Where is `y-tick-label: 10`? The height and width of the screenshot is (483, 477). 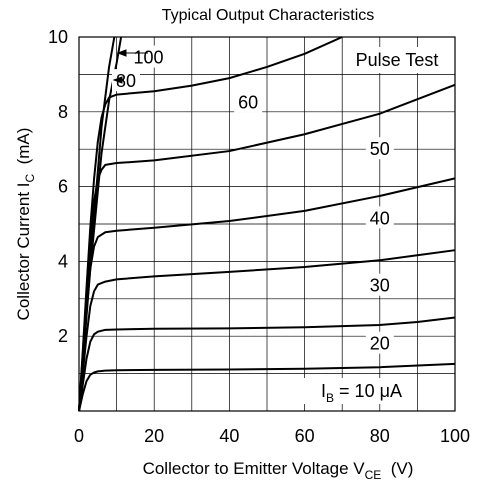 y-tick-label: 10 is located at coordinates (58, 37).